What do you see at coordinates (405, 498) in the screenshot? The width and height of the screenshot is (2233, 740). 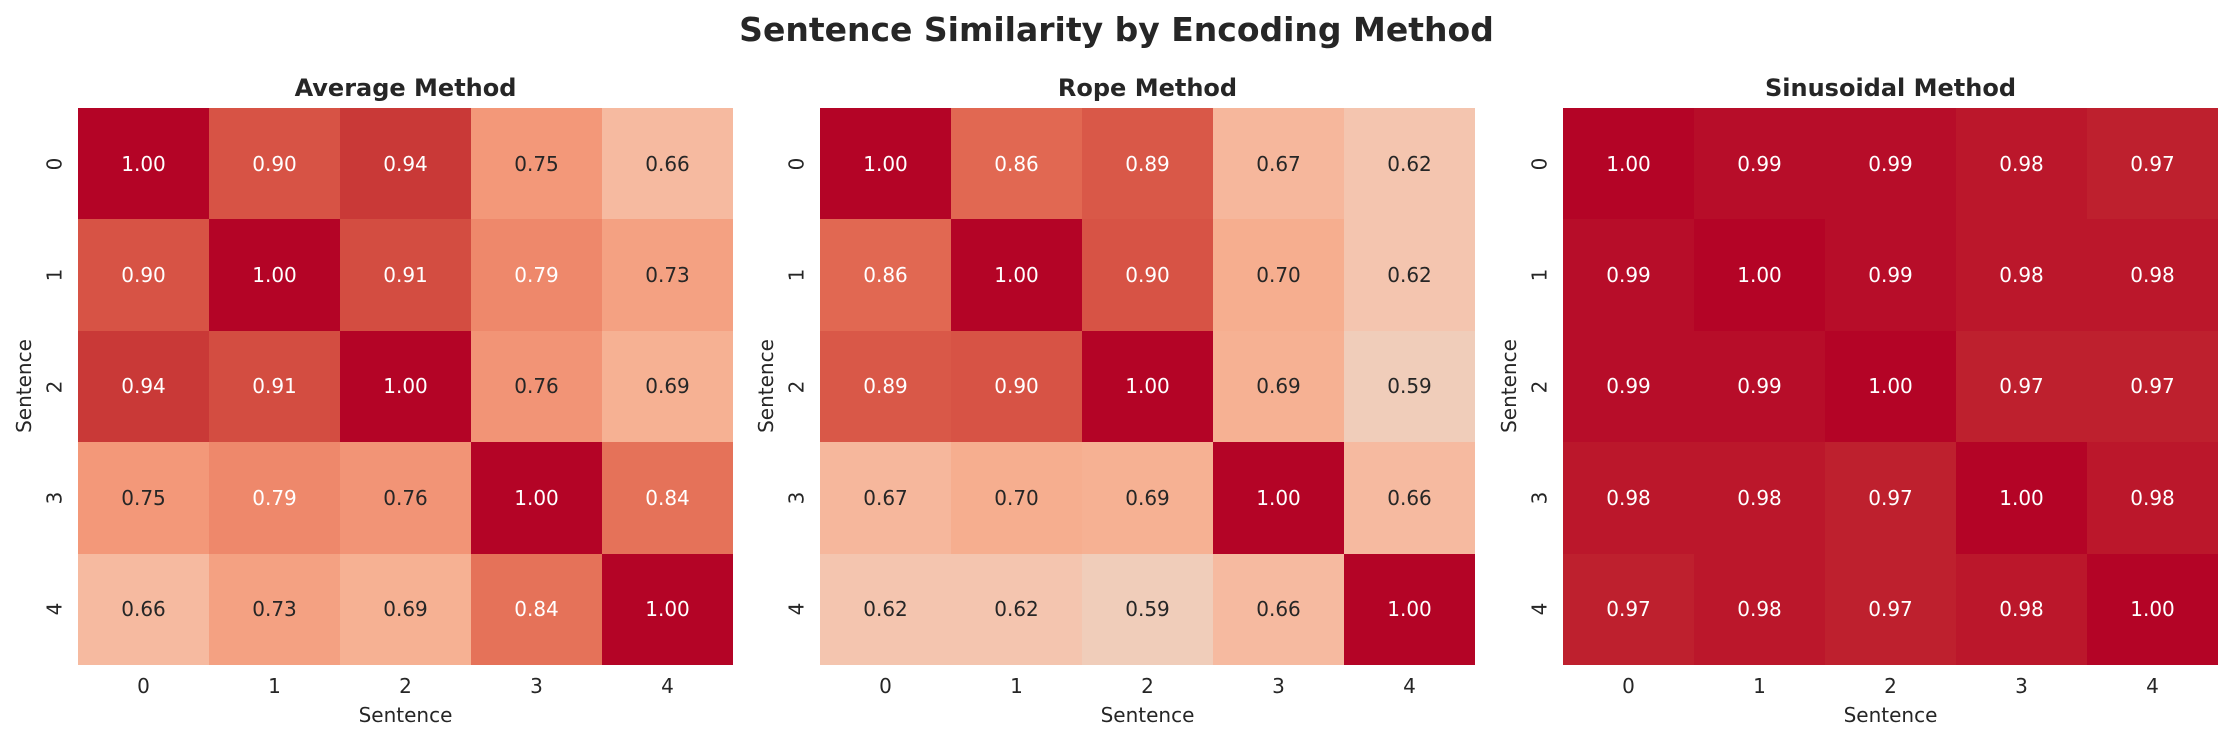 I see `heatmap-cell: 0.76` at bounding box center [405, 498].